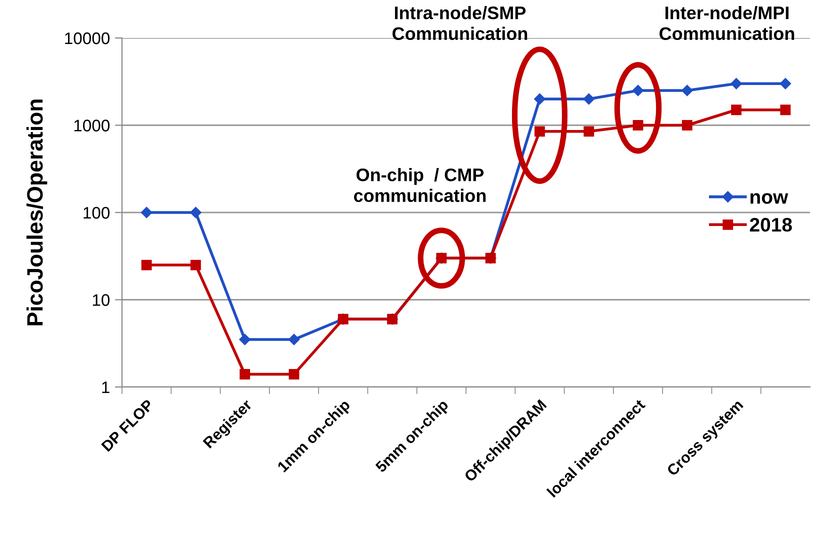 This screenshot has width=823, height=537. What do you see at coordinates (101, 300) in the screenshot?
I see `y-tick-label: 10` at bounding box center [101, 300].